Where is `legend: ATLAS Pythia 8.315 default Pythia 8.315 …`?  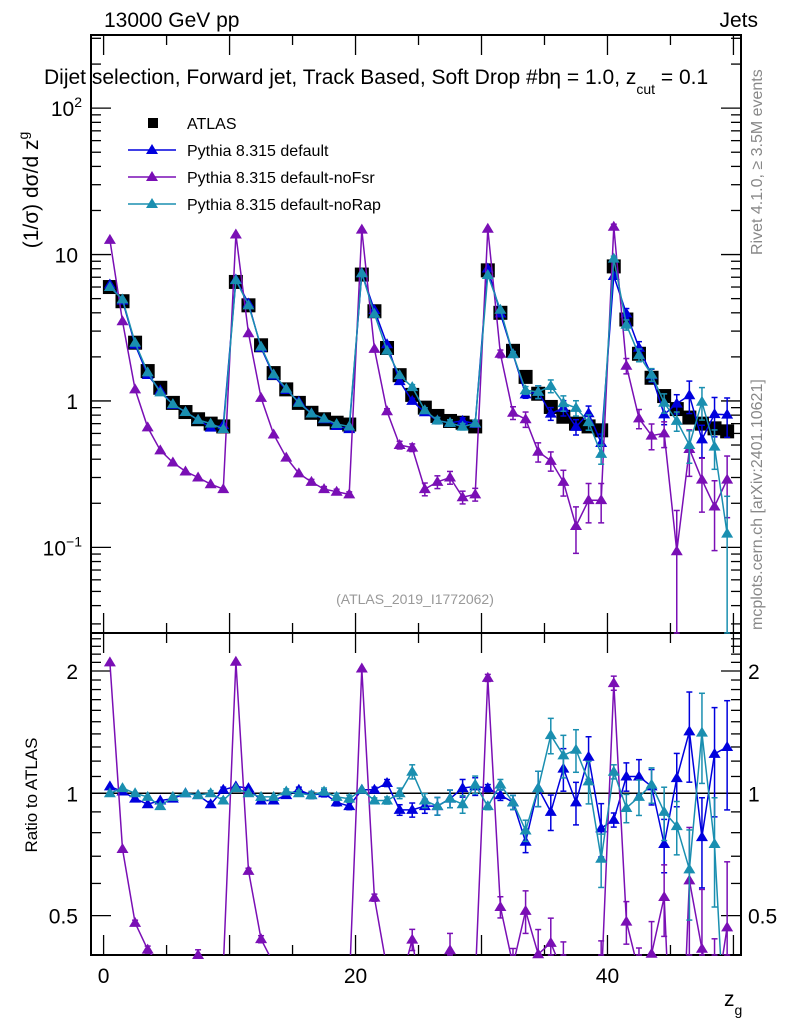
legend: ATLAS Pythia 8.315 default Pythia 8.315 … is located at coordinates (254, 165).